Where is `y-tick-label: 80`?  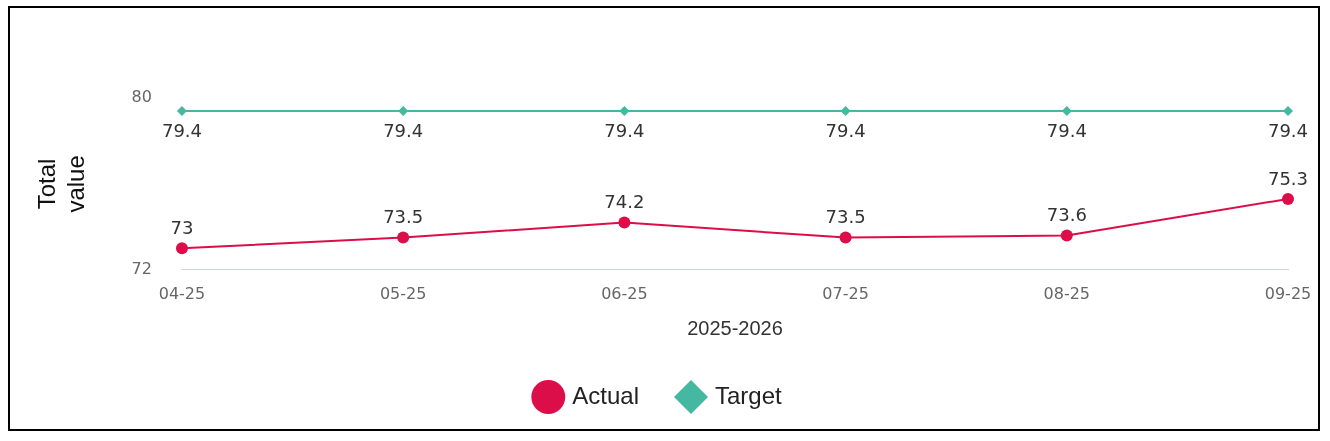 y-tick-label: 80 is located at coordinates (141, 97).